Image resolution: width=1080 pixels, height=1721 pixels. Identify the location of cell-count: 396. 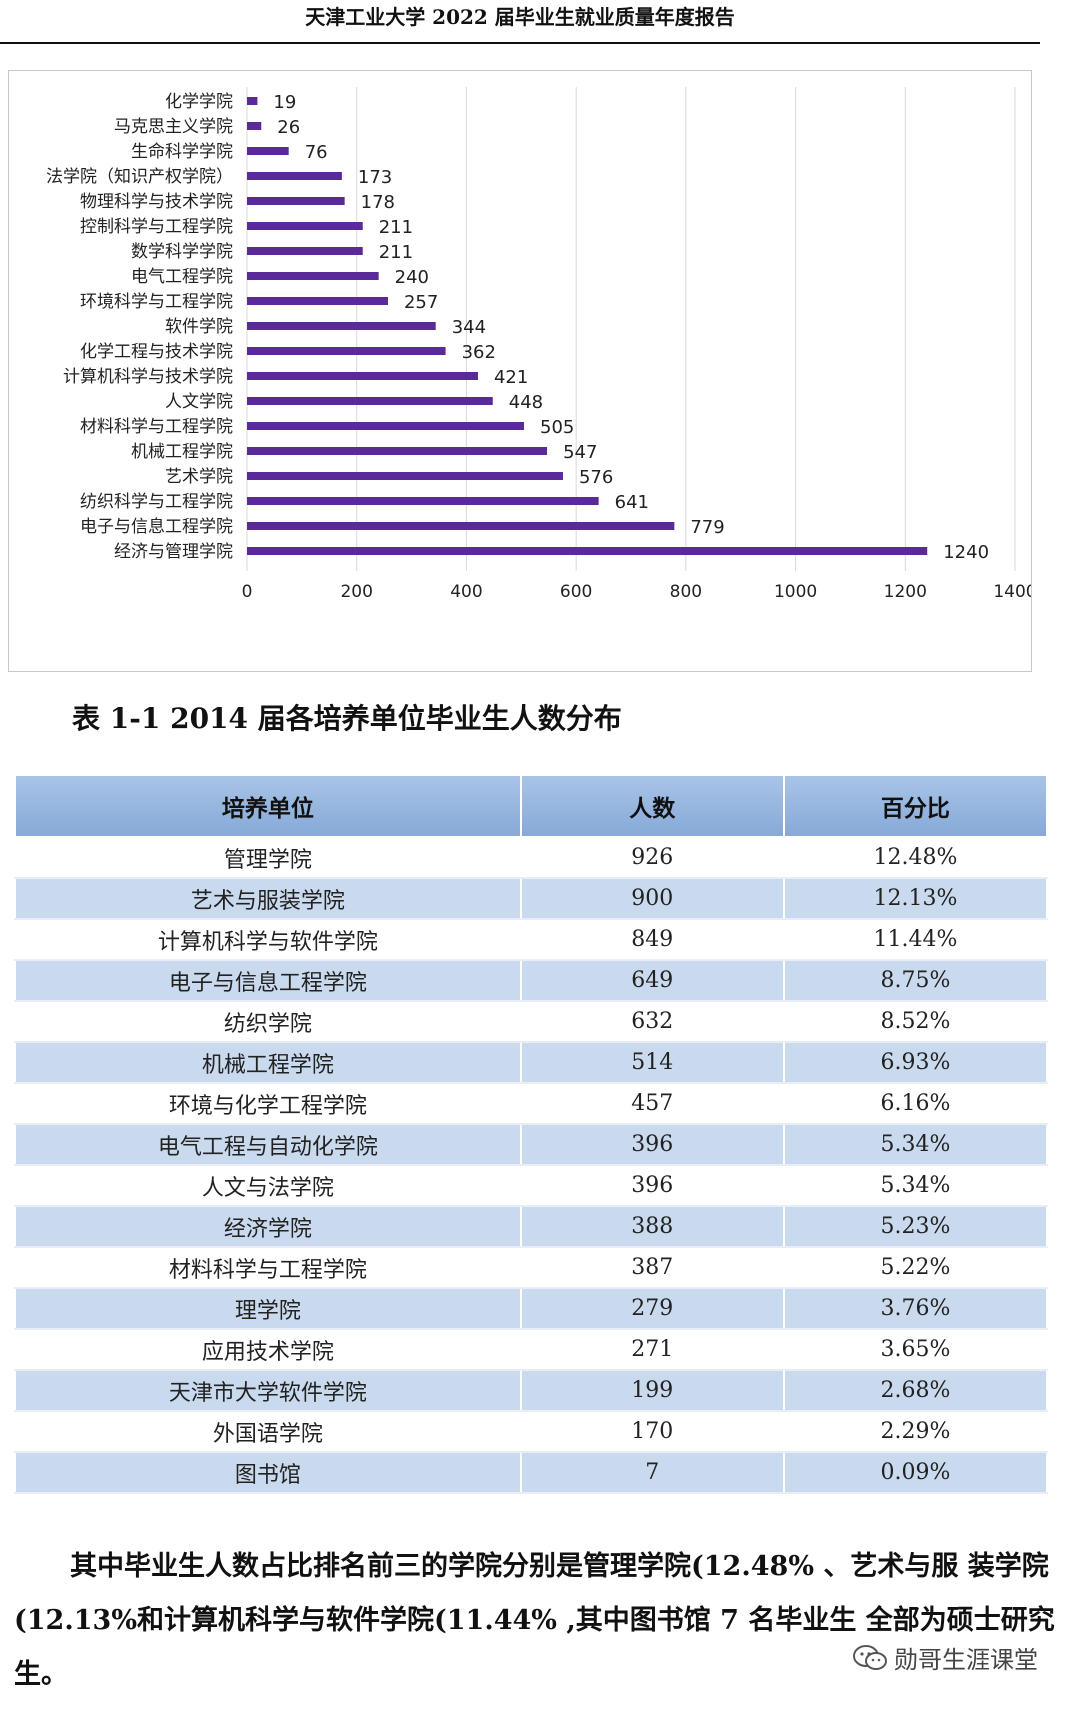
(652, 1145).